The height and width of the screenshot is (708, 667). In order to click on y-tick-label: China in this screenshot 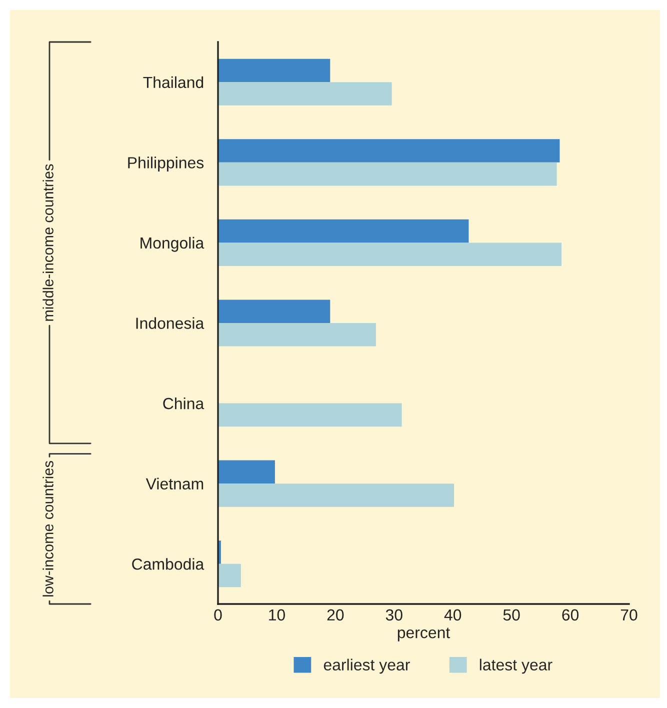, I will do `click(183, 404)`.